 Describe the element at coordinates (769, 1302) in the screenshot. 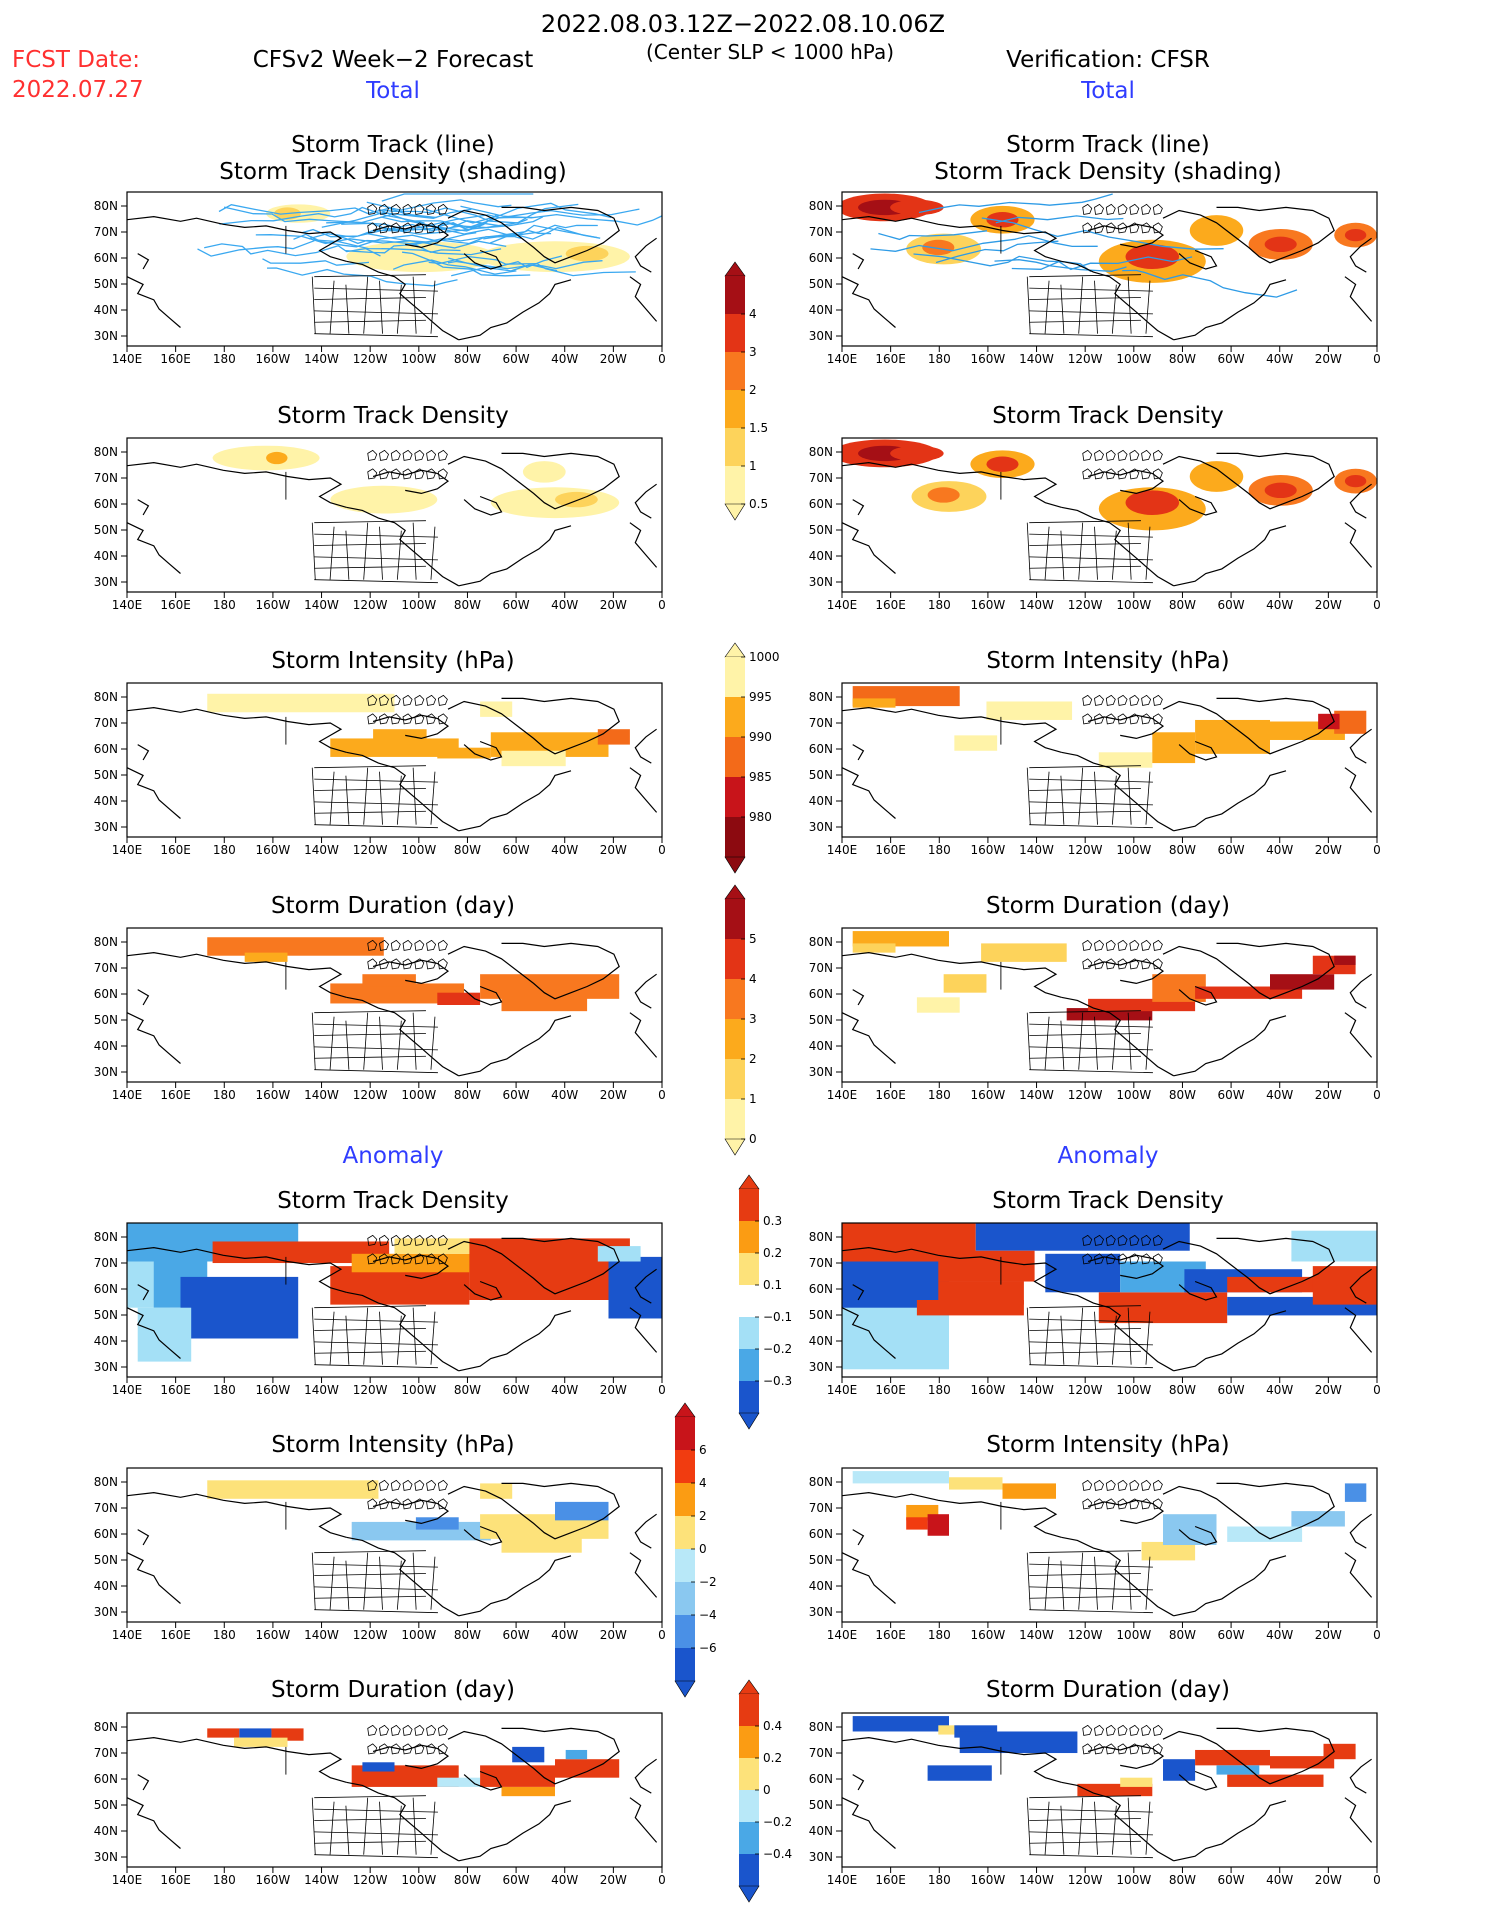

I see `colorbar-anom-density: 0.3 0.2 0.1 −0.1 −0.2 −0.3` at that location.